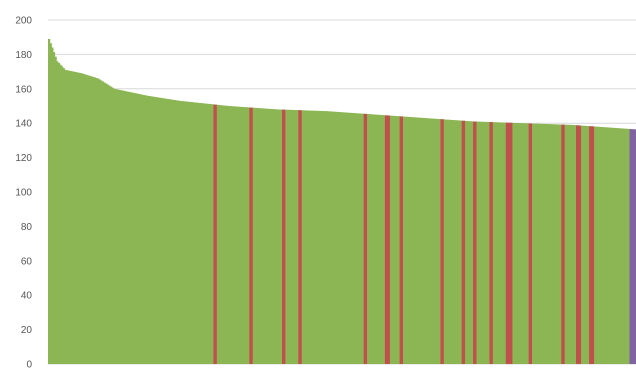  What do you see at coordinates (27, 330) in the screenshot?
I see `y-tick-label: 20` at bounding box center [27, 330].